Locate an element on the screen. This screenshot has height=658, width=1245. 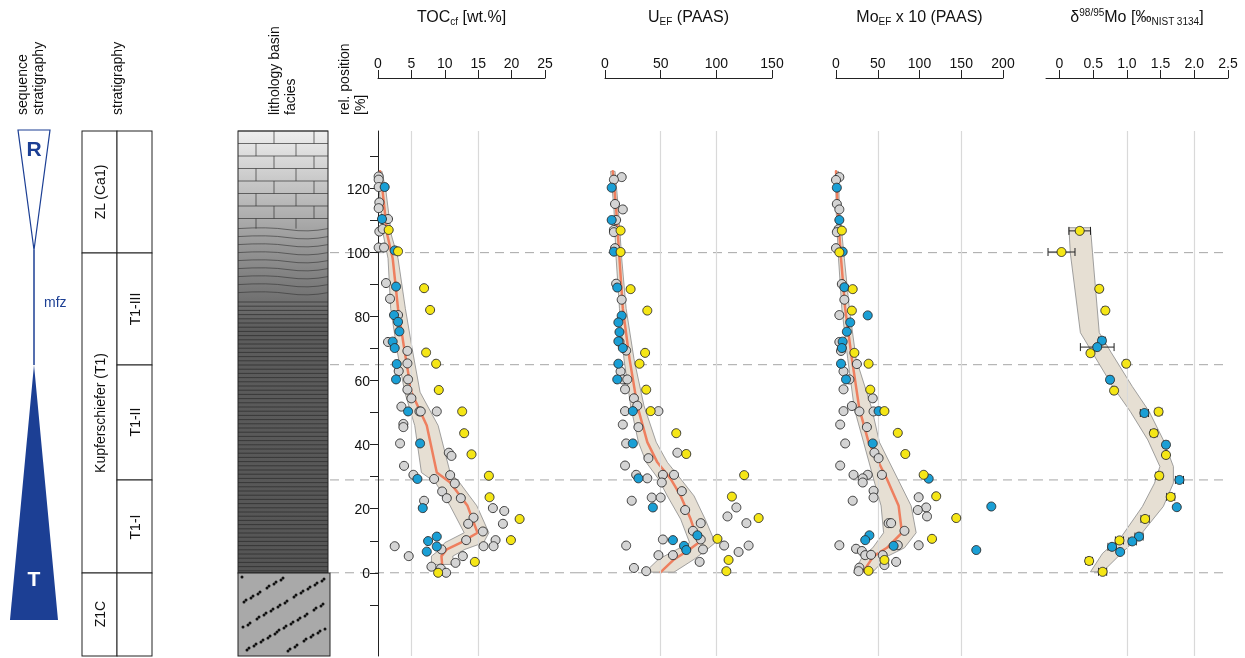
x-tick-label: 20 is located at coordinates (511, 63).